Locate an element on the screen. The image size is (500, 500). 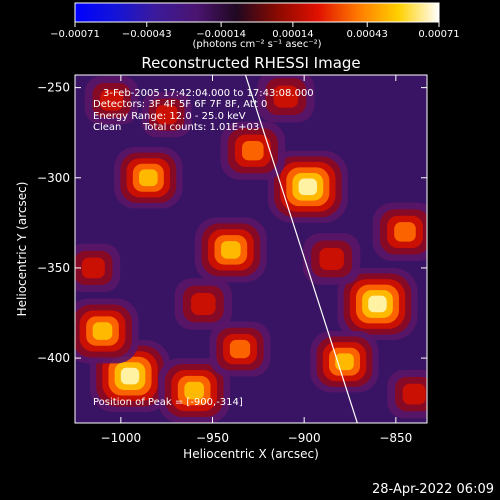
x-tick-label: −850 is located at coordinates (395, 438).